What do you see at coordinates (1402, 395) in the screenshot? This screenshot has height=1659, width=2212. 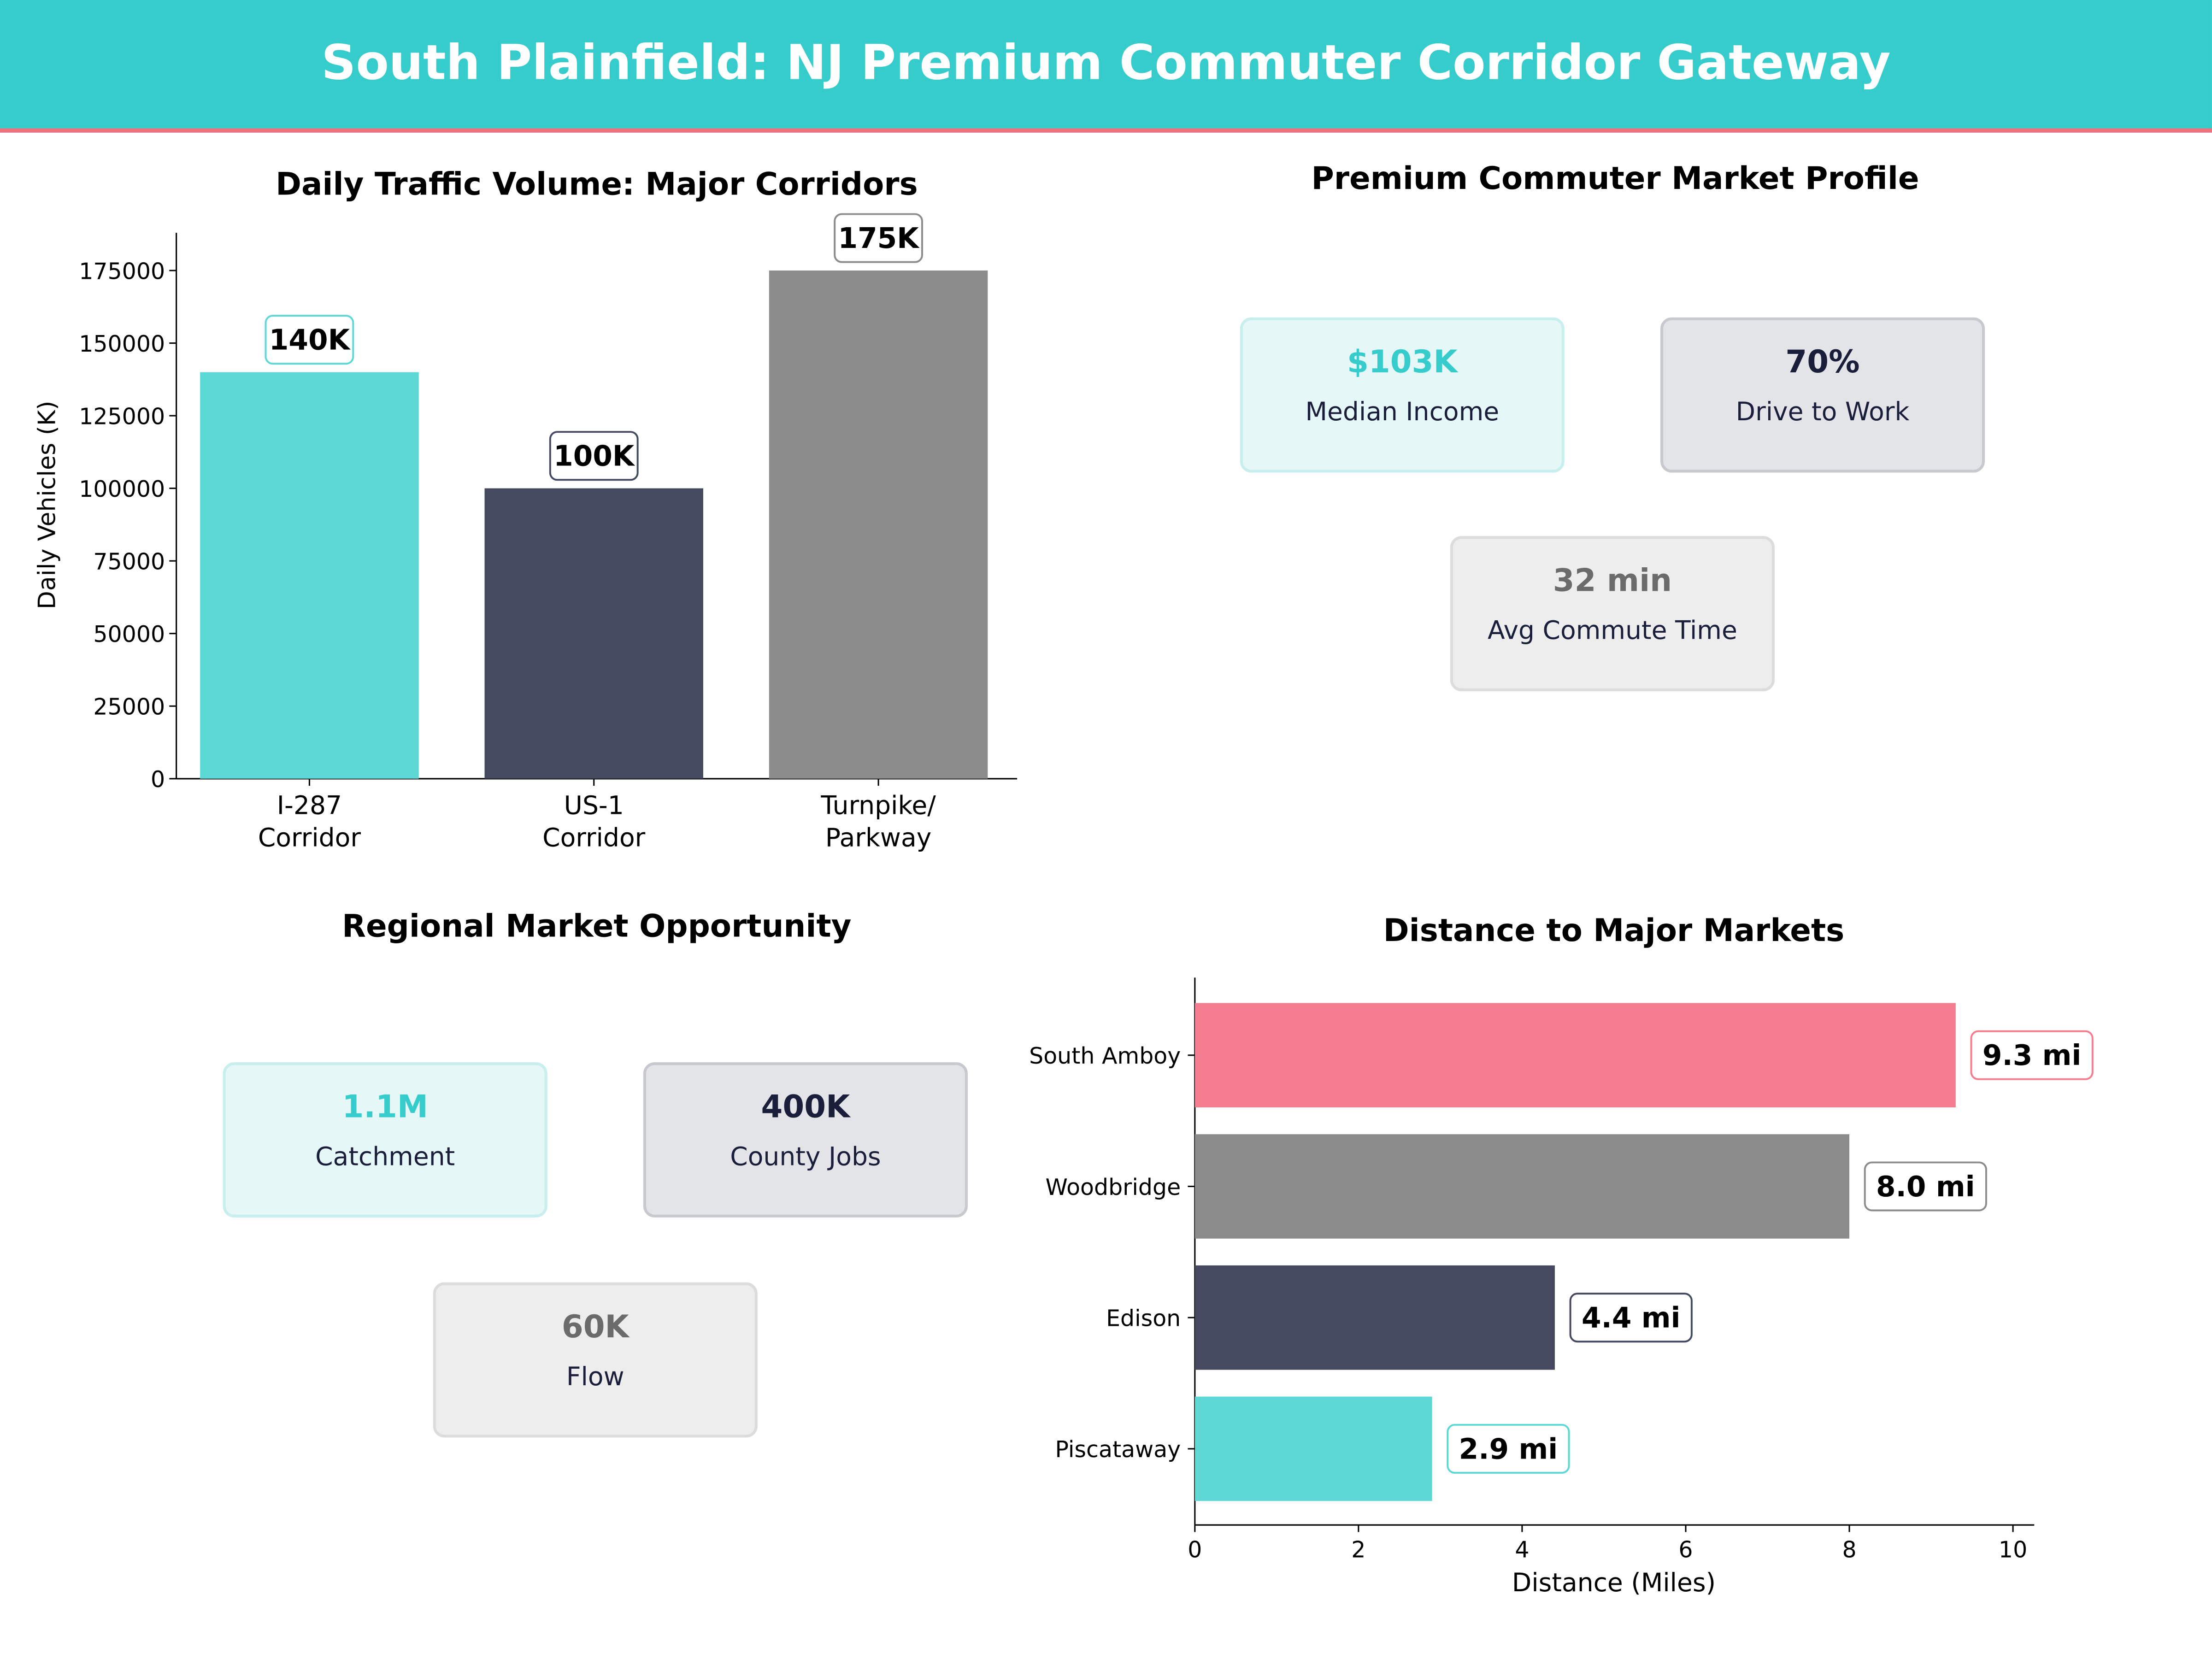 I see `kpi-card-median-income: $103K Median Income` at bounding box center [1402, 395].